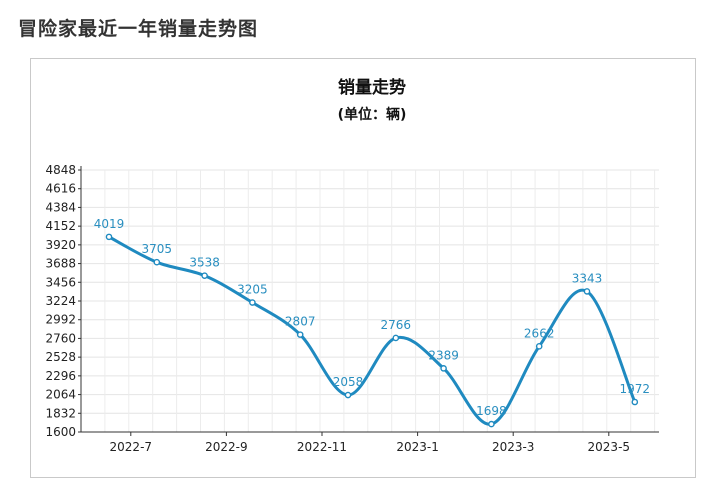 The height and width of the screenshot is (483, 720). Describe the element at coordinates (513, 447) in the screenshot. I see `x-tick-label: 2023-3` at that location.